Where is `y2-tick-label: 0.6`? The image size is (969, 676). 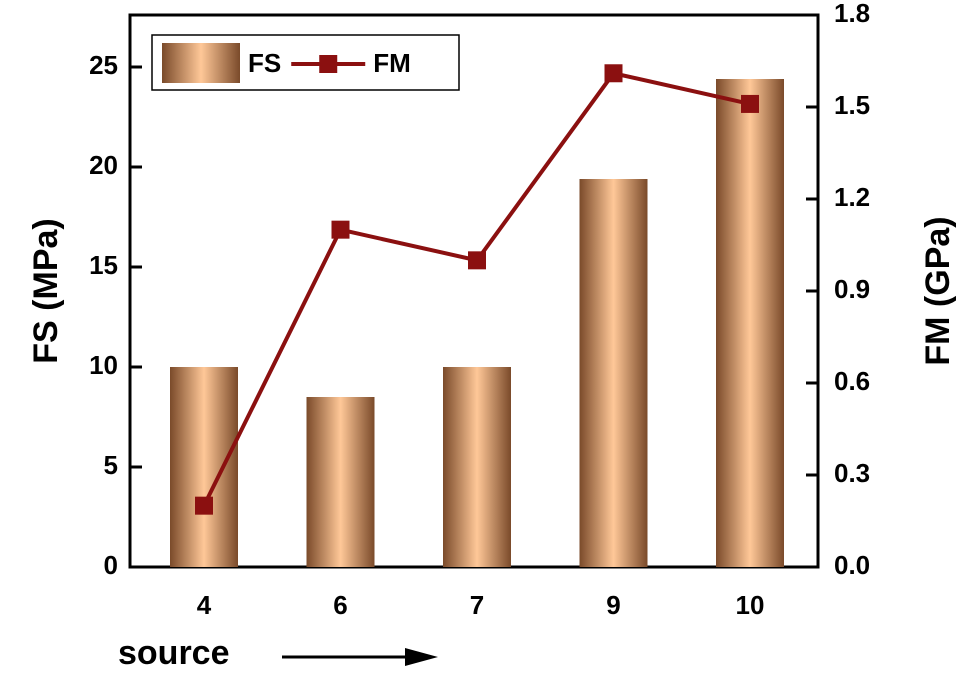 y2-tick-label: 0.6 is located at coordinates (852, 381).